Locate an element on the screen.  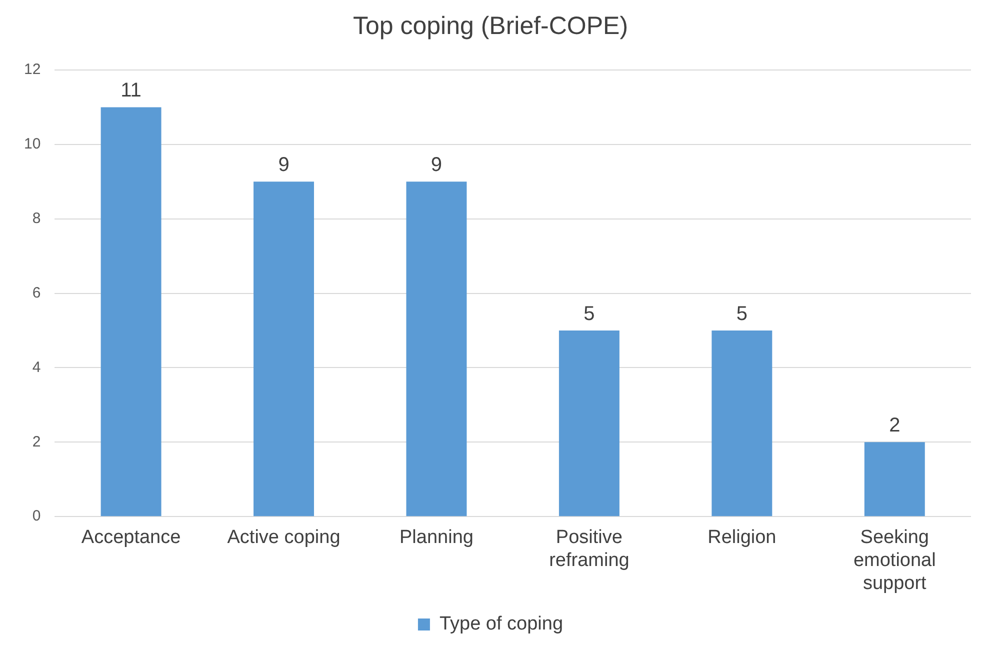
x-tick-label: Seeking emotional support is located at coordinates (894, 560).